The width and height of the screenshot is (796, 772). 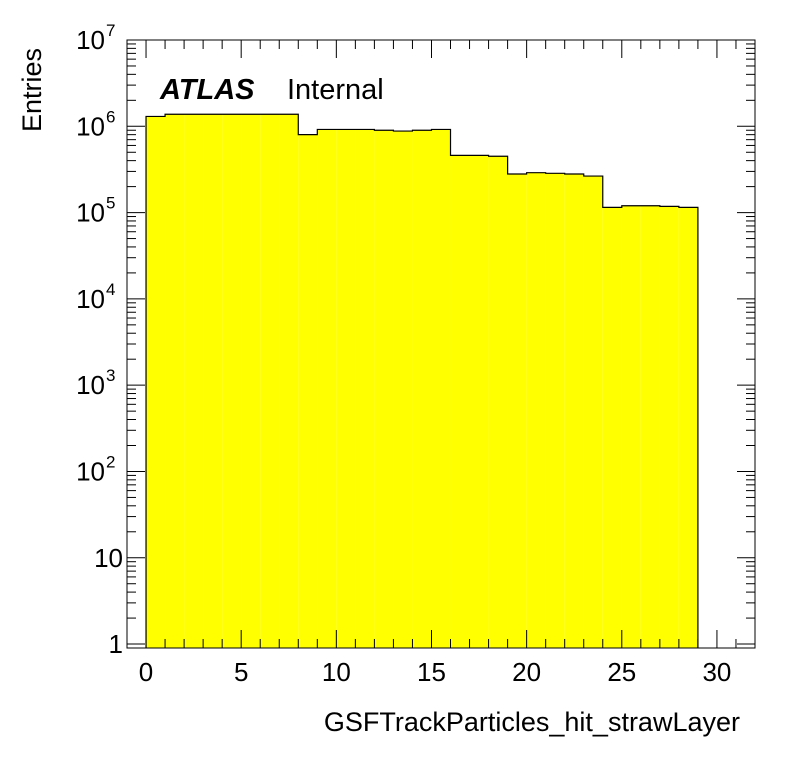 What do you see at coordinates (110, 30) in the screenshot?
I see `y-tick-exponent: 7` at bounding box center [110, 30].